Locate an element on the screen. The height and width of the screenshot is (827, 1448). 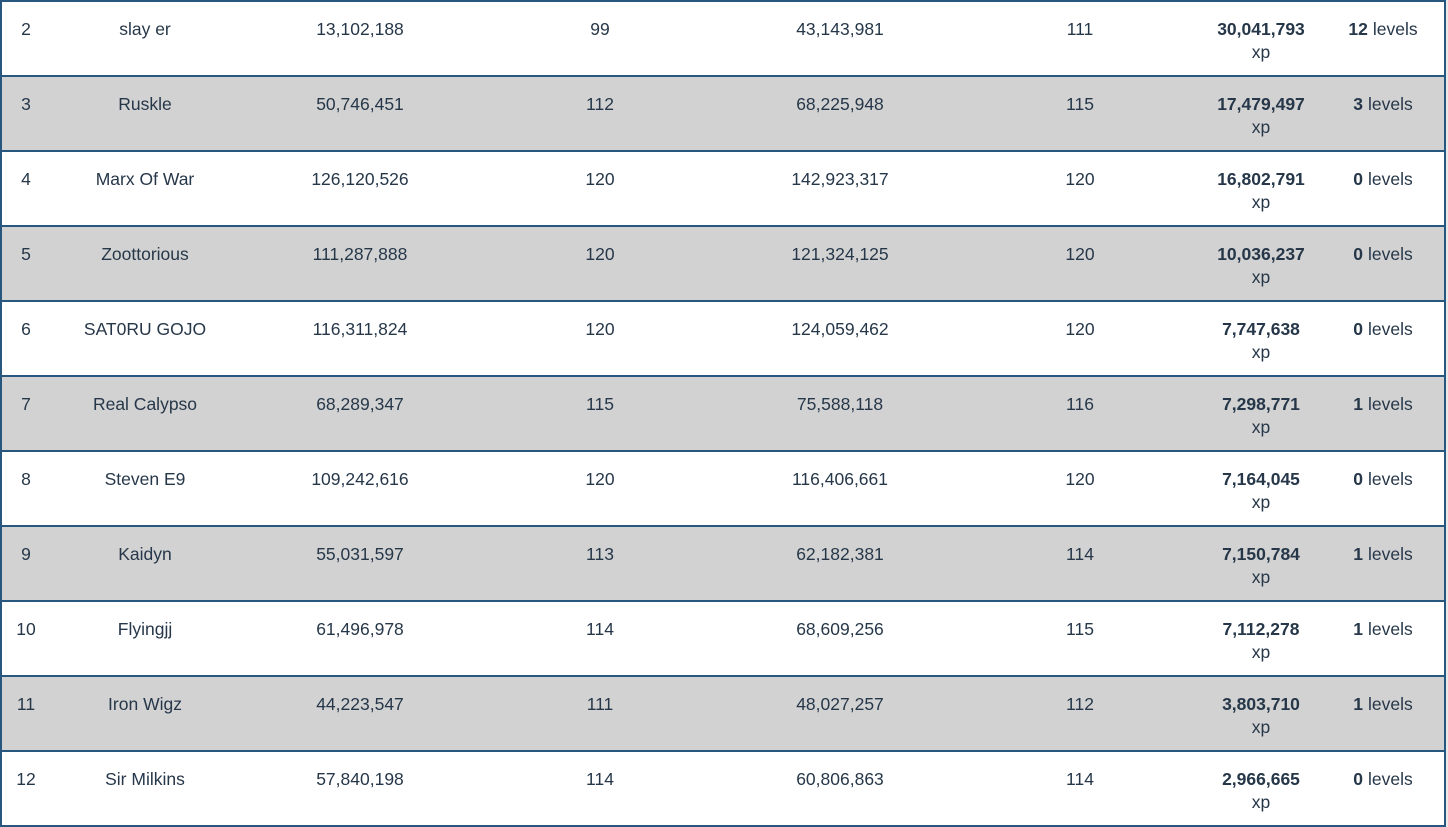
end-level-cell: 112 is located at coordinates (1080, 704).